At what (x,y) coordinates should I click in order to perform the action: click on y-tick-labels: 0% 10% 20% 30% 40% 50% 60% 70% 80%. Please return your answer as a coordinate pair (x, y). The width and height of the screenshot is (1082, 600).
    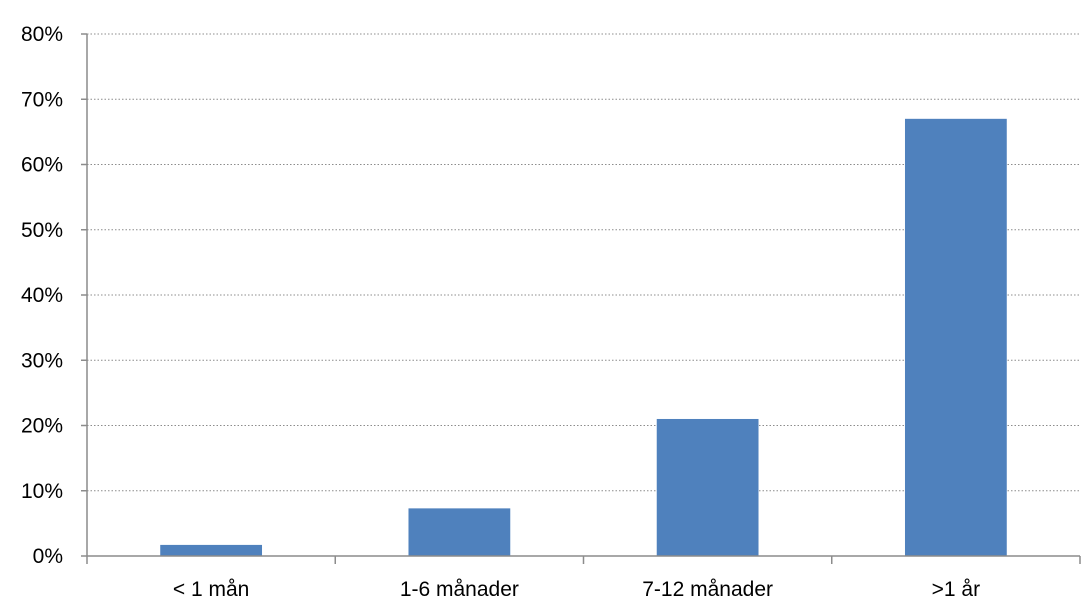
    Looking at the image, I should click on (42, 295).